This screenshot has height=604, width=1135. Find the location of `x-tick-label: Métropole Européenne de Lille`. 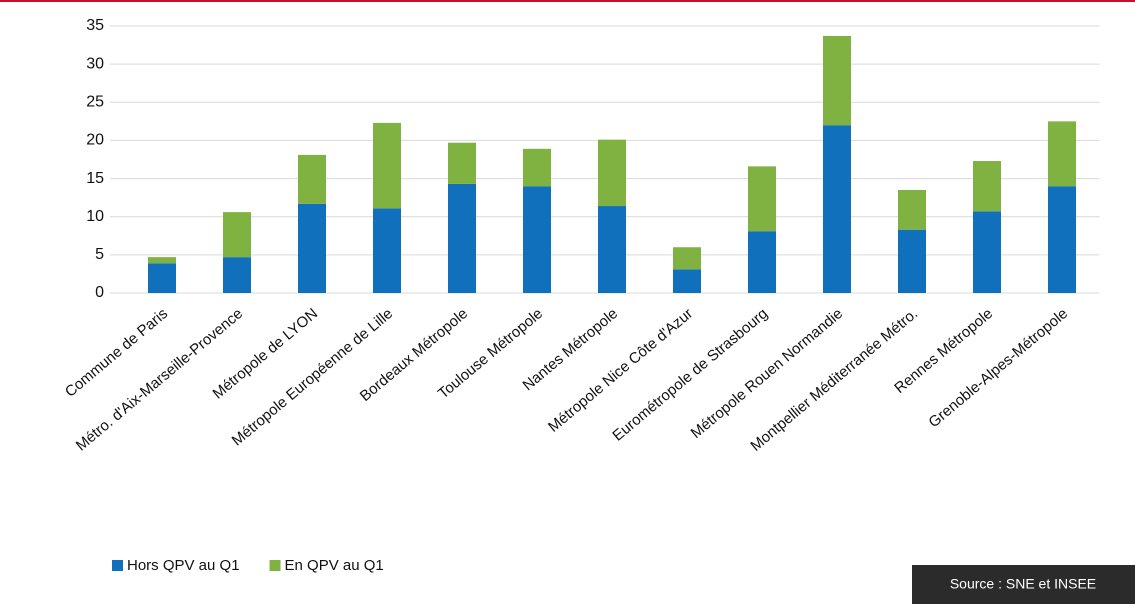

x-tick-label: Métropole Européenne de Lille is located at coordinates (312, 377).